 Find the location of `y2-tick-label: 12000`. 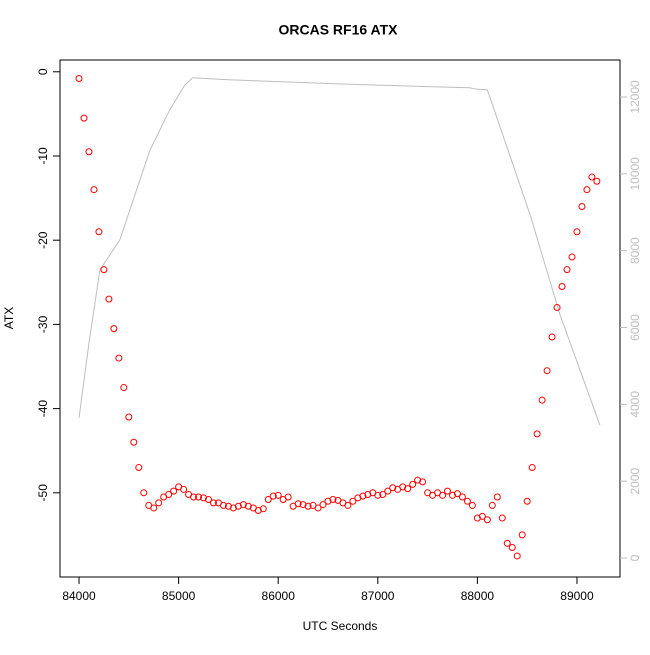

y2-tick-label: 12000 is located at coordinates (635, 97).